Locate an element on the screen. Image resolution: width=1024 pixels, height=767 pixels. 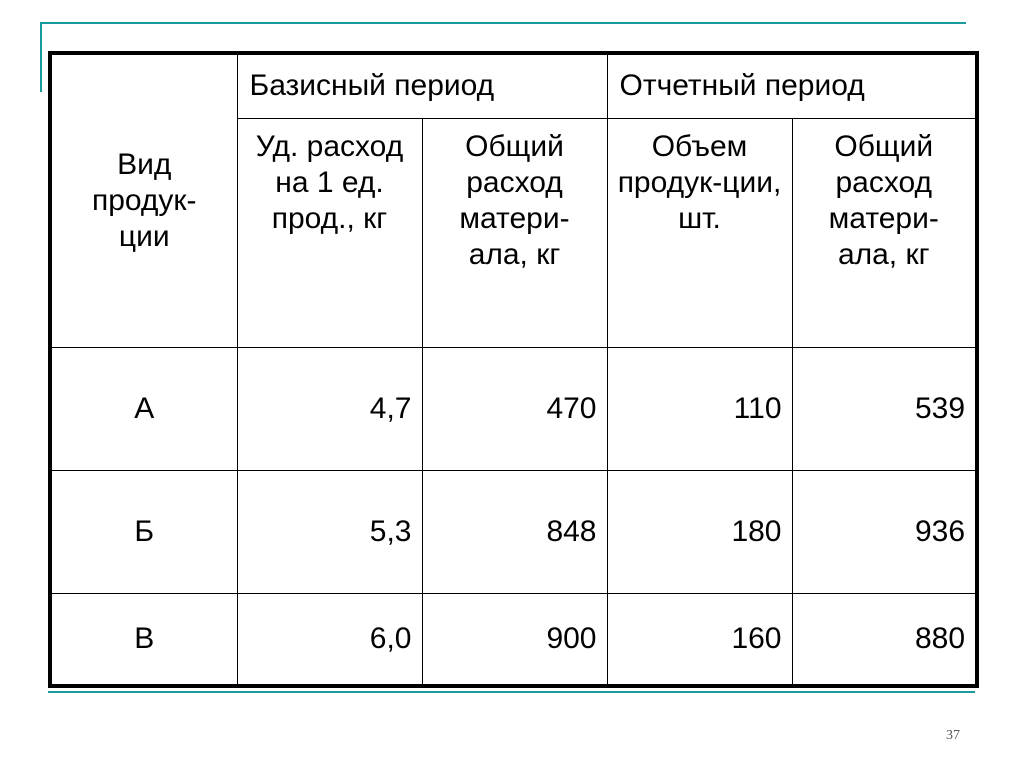
top-accent-line is located at coordinates (503, 23).